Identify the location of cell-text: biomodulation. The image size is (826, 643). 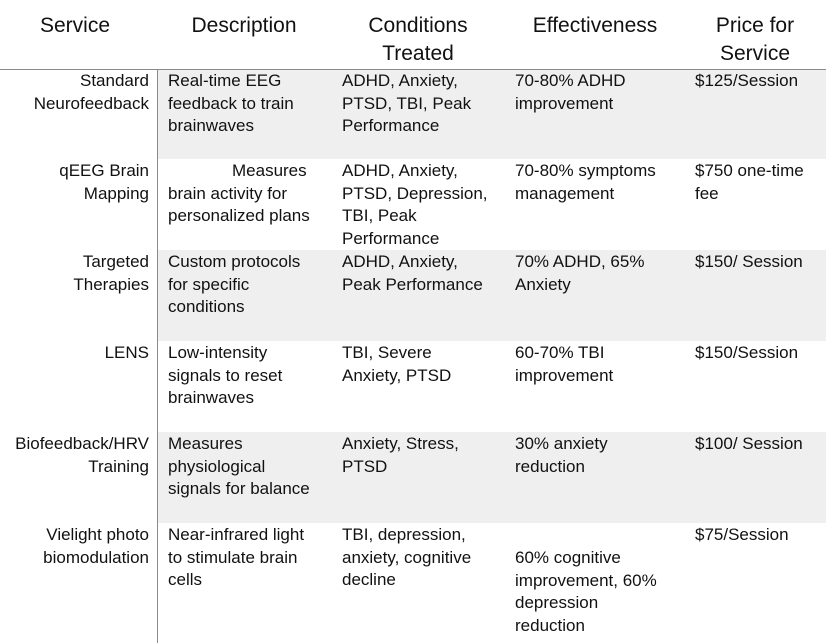
(96, 557).